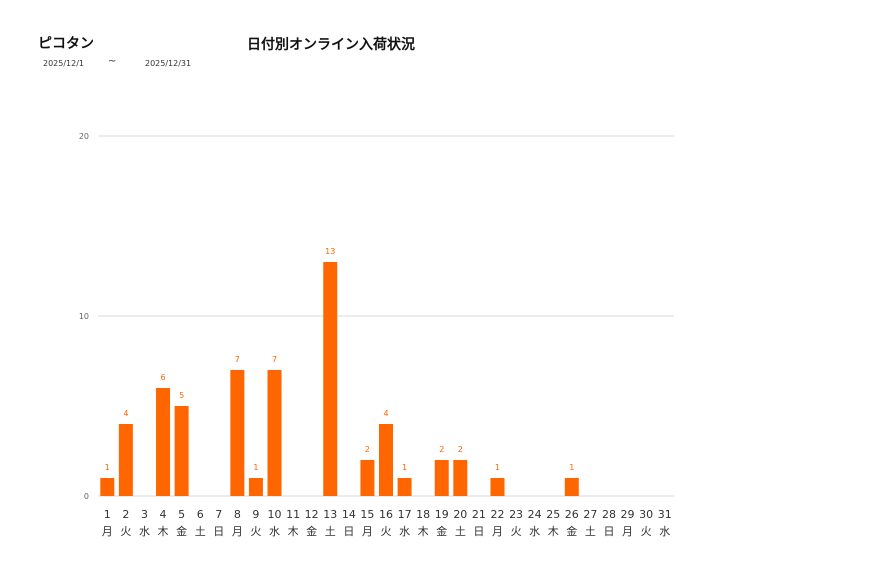  What do you see at coordinates (84, 316) in the screenshot?
I see `y-tick-label: 10` at bounding box center [84, 316].